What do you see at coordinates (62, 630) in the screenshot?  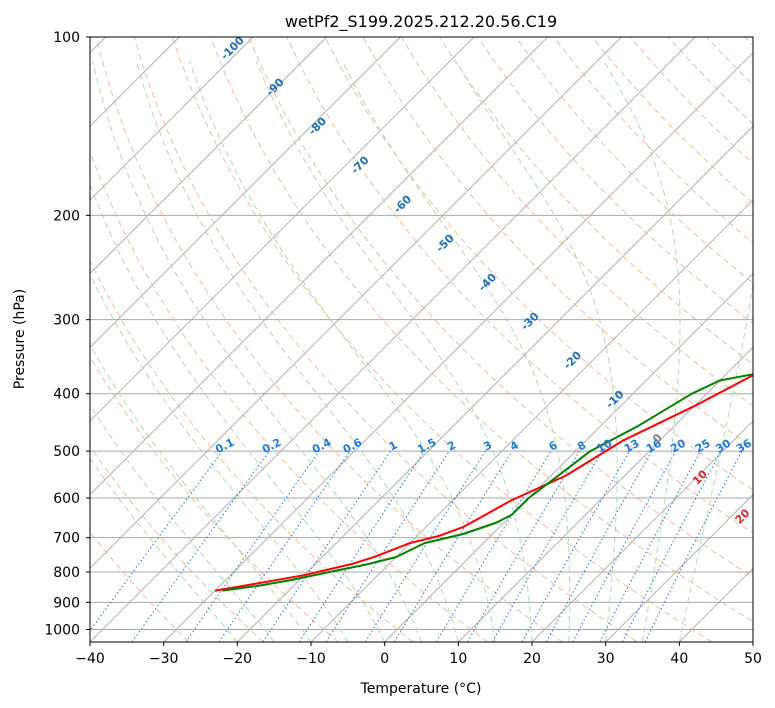 I see `y-tick-label: 1000` at bounding box center [62, 630].